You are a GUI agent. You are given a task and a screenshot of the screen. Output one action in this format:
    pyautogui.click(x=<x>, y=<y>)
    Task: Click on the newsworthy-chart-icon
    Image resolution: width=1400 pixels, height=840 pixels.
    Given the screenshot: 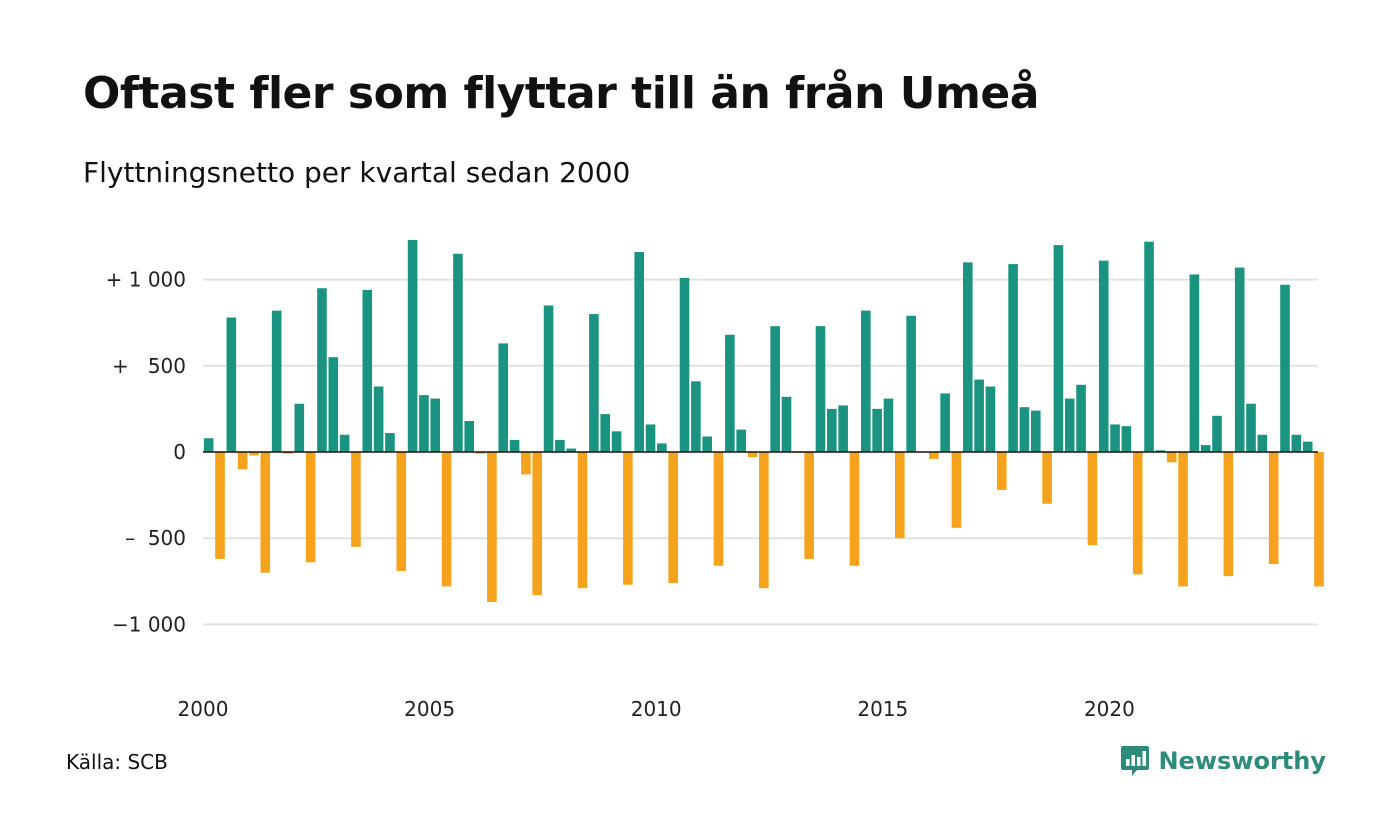 What is the action you would take?
    pyautogui.click(x=1135, y=761)
    